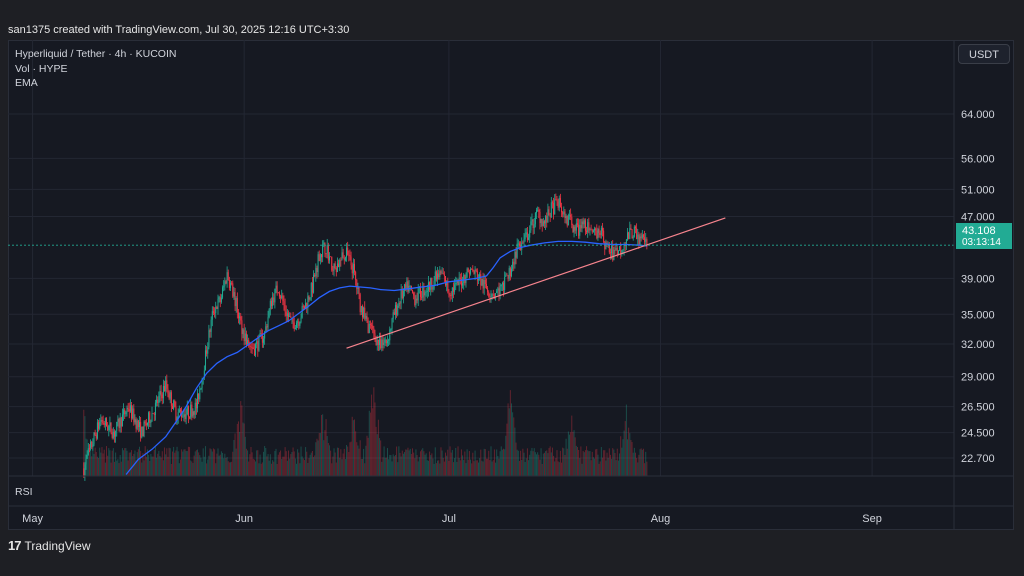  Describe the element at coordinates (41, 69) in the screenshot. I see `volume-legend: Vol · HYPE` at that location.